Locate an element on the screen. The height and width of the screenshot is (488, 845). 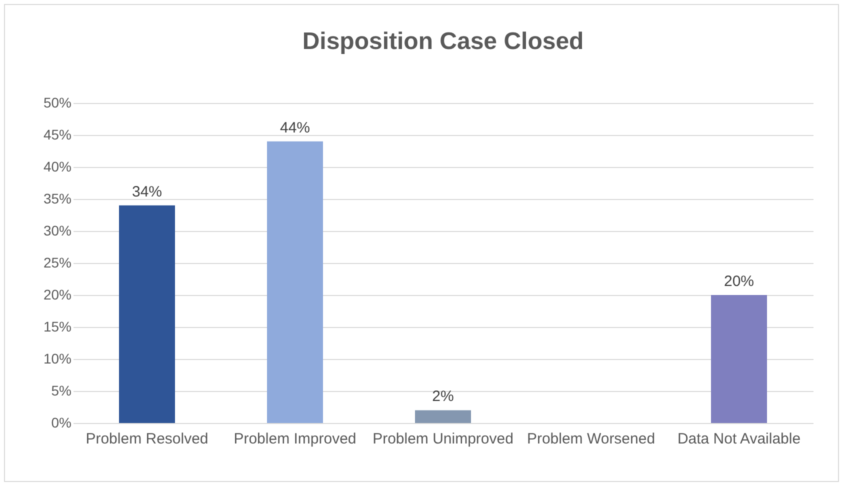
x-tick-label: Problem Worsened is located at coordinates (591, 439).